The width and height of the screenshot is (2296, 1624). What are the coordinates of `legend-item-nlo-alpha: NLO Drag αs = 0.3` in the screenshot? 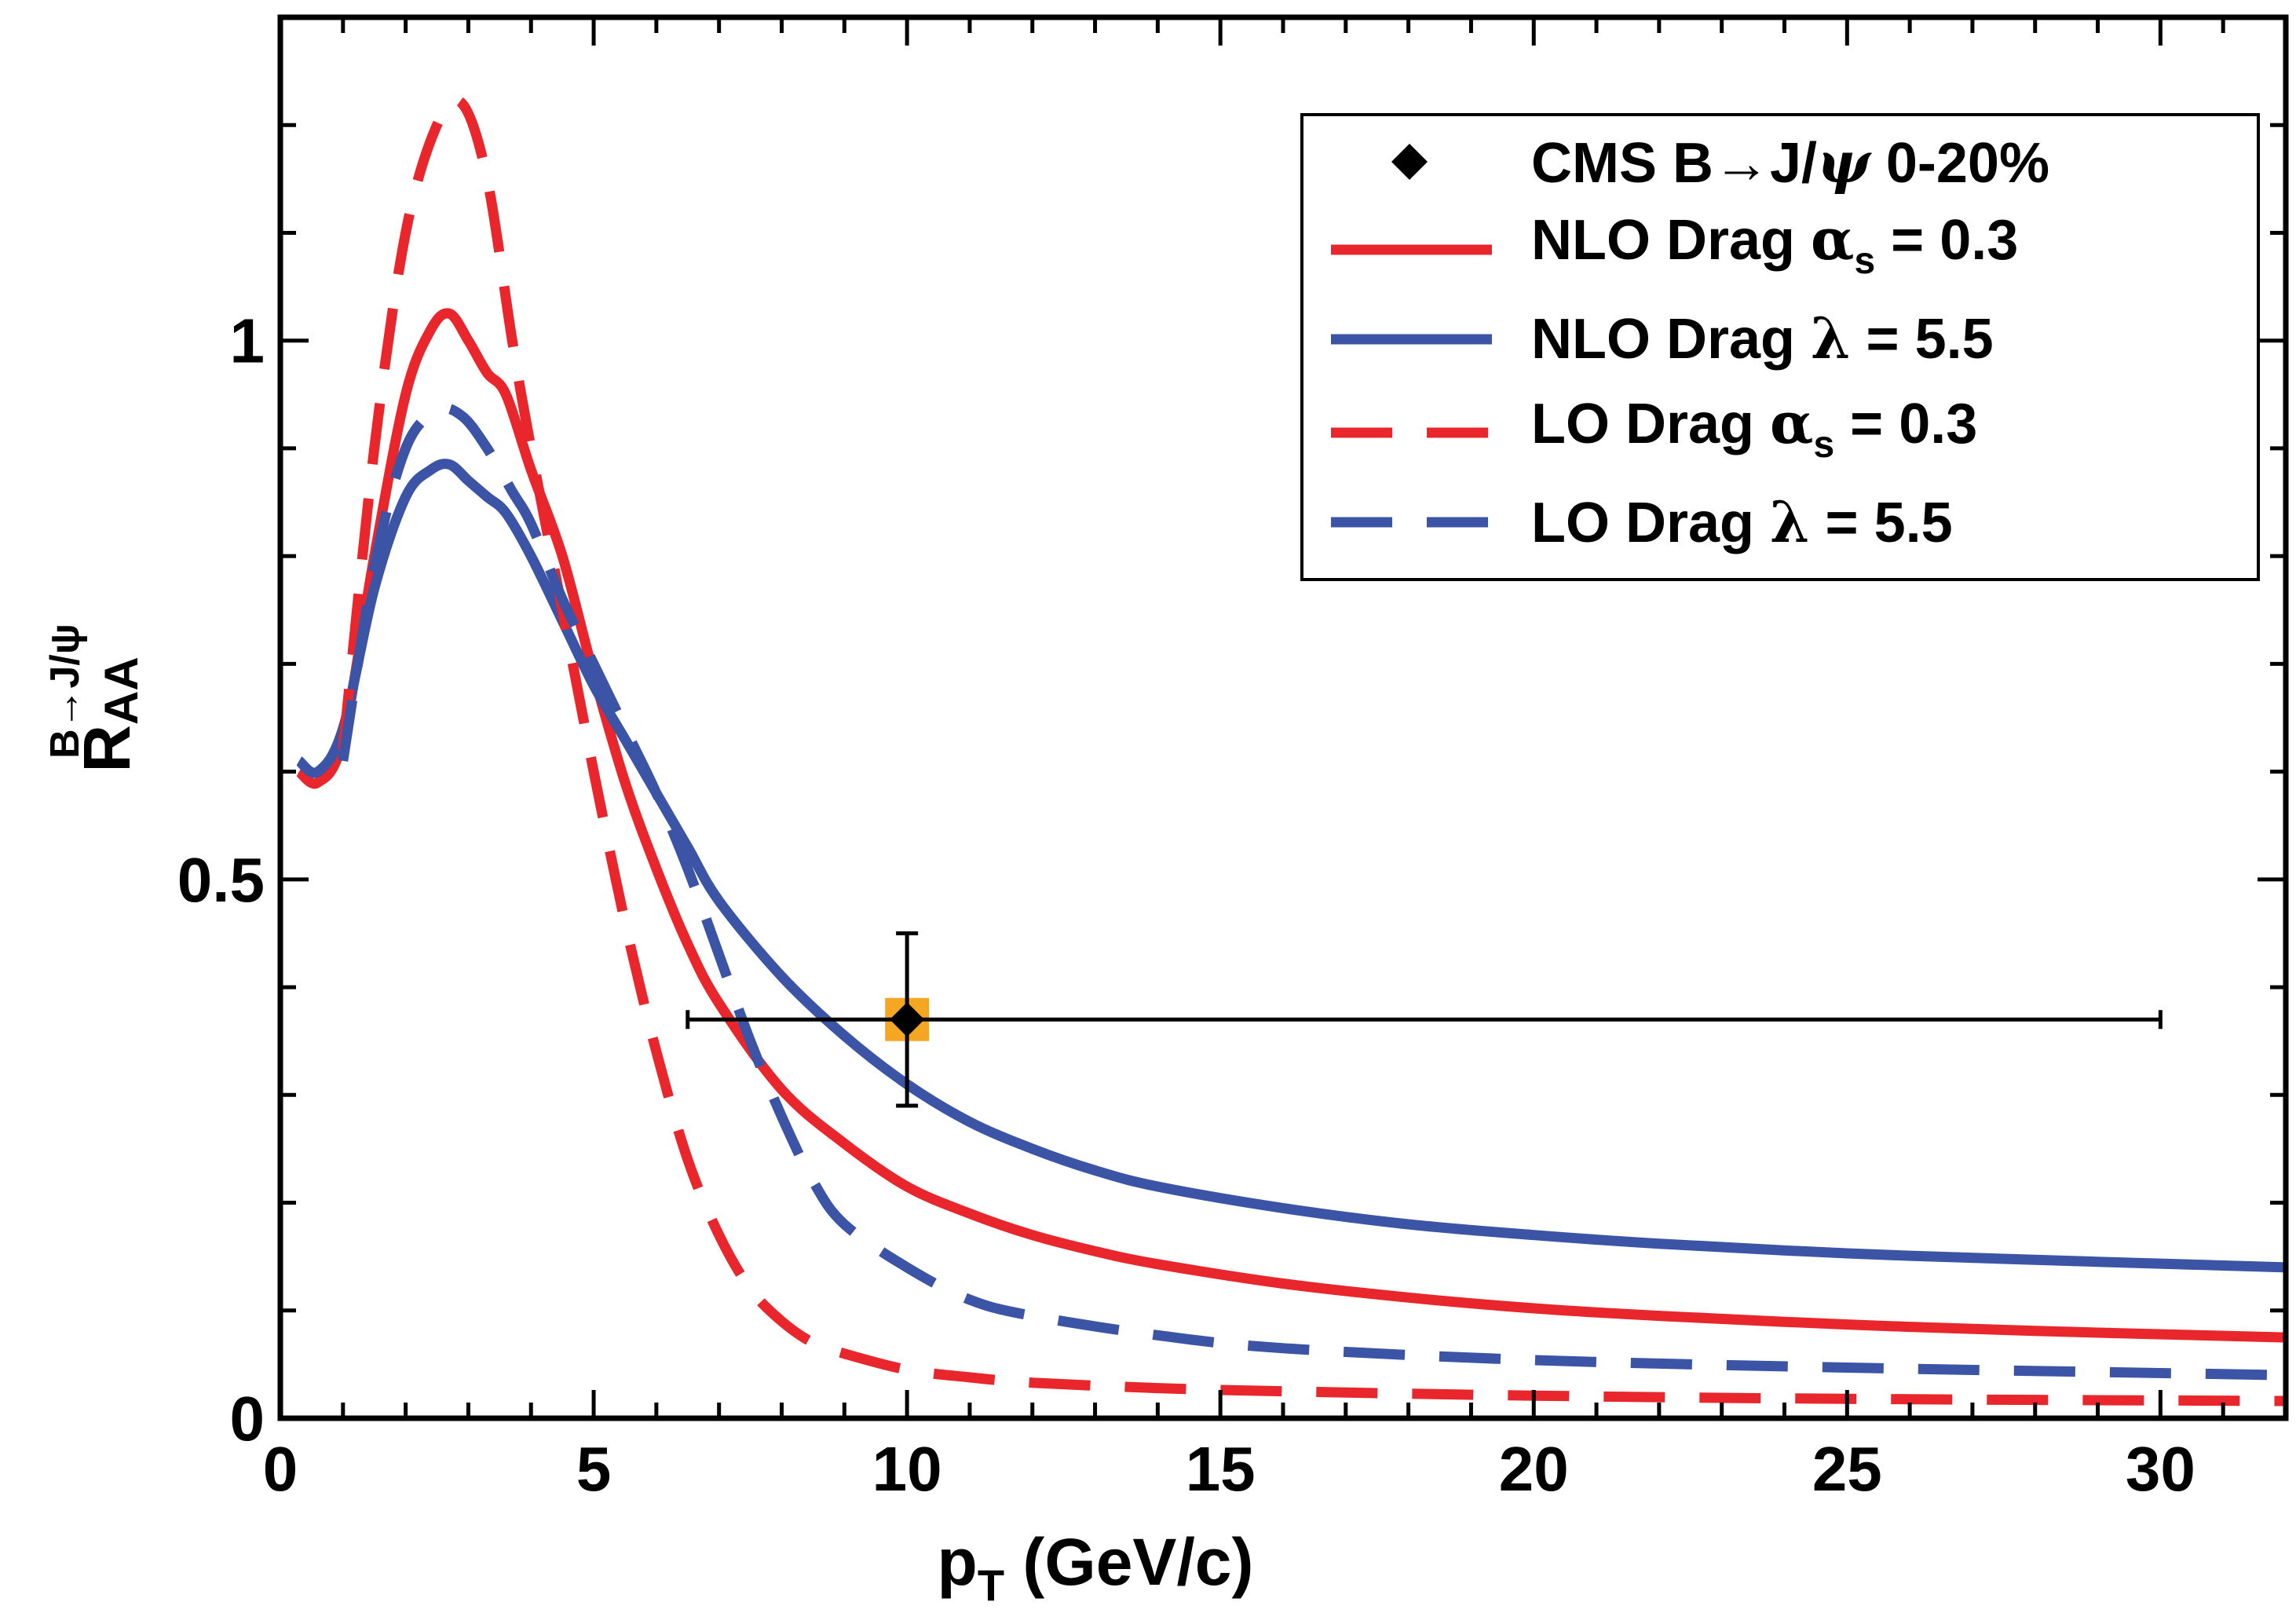 It's located at (1775, 244).